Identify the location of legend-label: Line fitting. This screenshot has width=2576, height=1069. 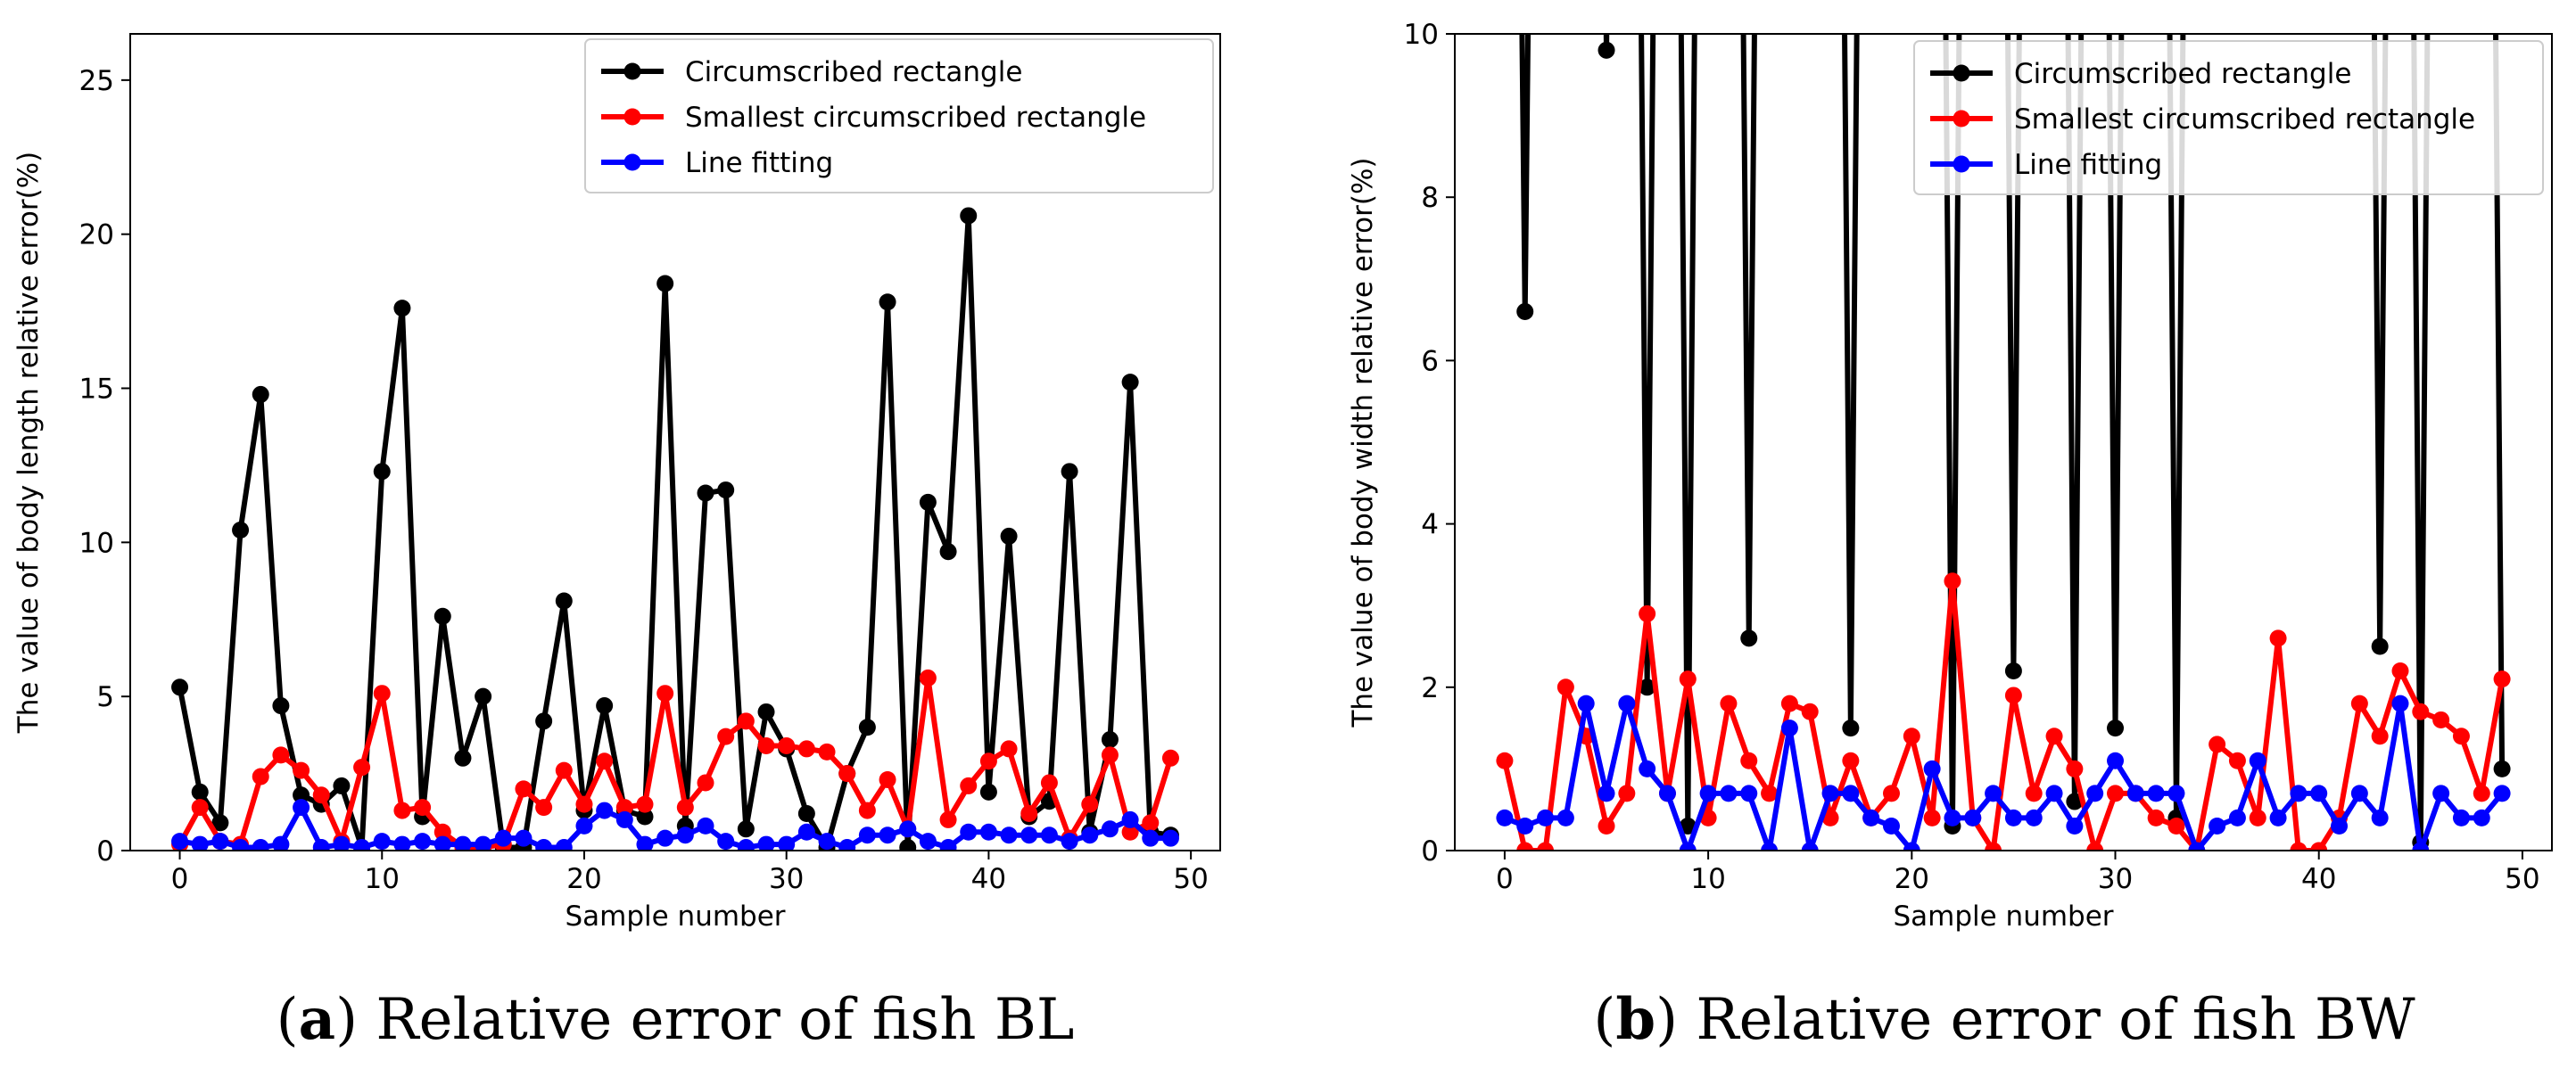
(2088, 165).